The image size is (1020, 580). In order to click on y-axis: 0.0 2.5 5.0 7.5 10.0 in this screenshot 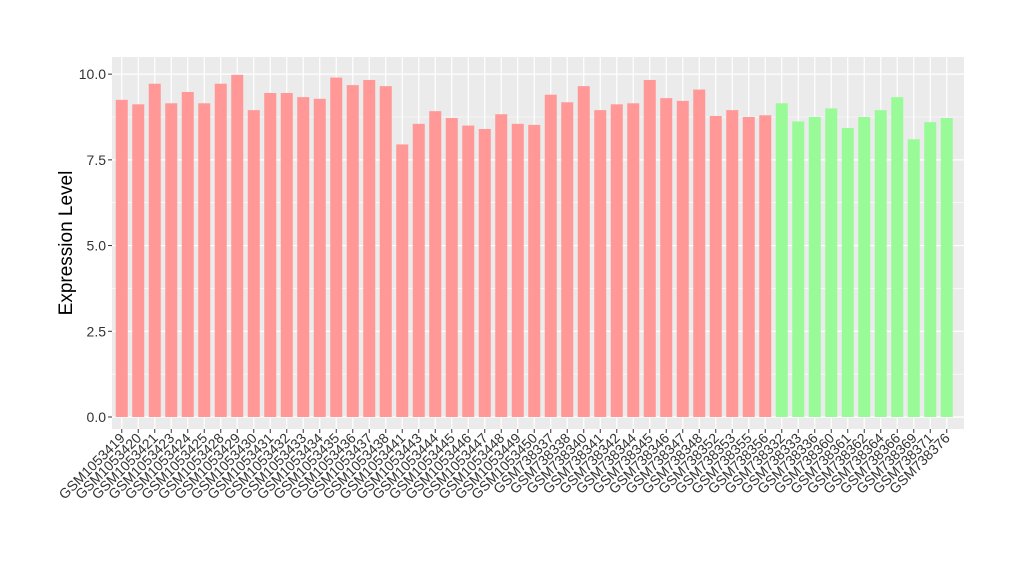, I will do `click(95, 245)`.